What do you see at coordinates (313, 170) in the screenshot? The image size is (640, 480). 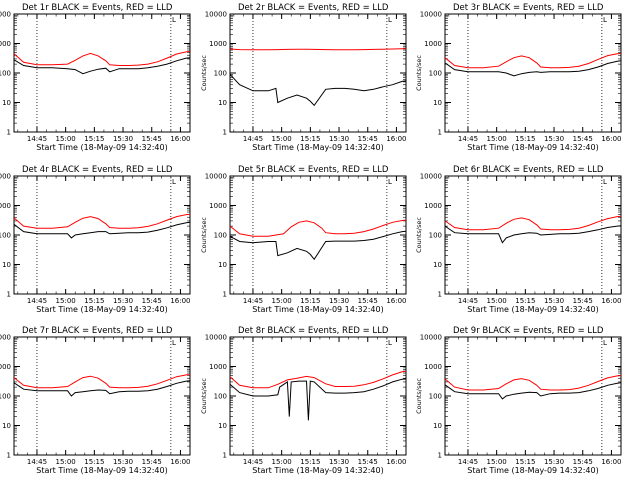 I see `chart-title: Det 5r BLACK = Events, RED = LLD` at bounding box center [313, 170].